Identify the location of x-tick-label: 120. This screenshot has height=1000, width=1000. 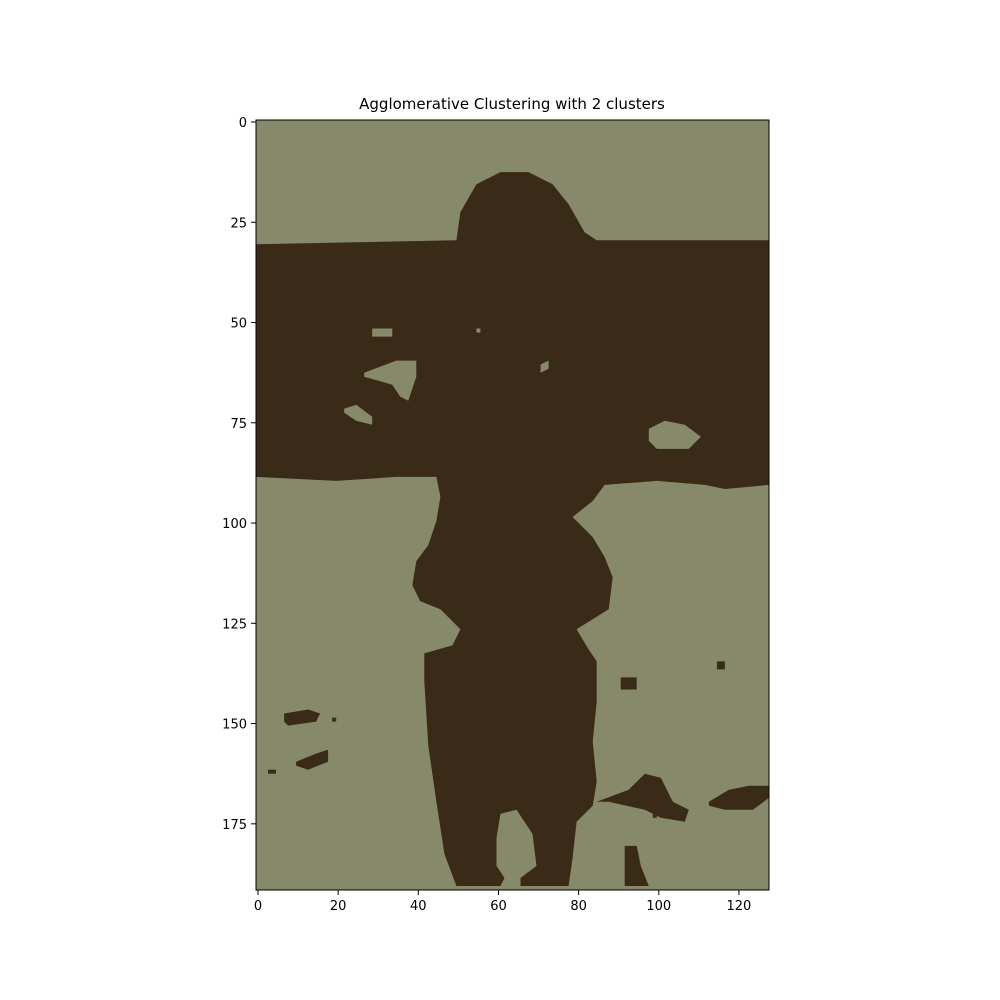
(739, 906).